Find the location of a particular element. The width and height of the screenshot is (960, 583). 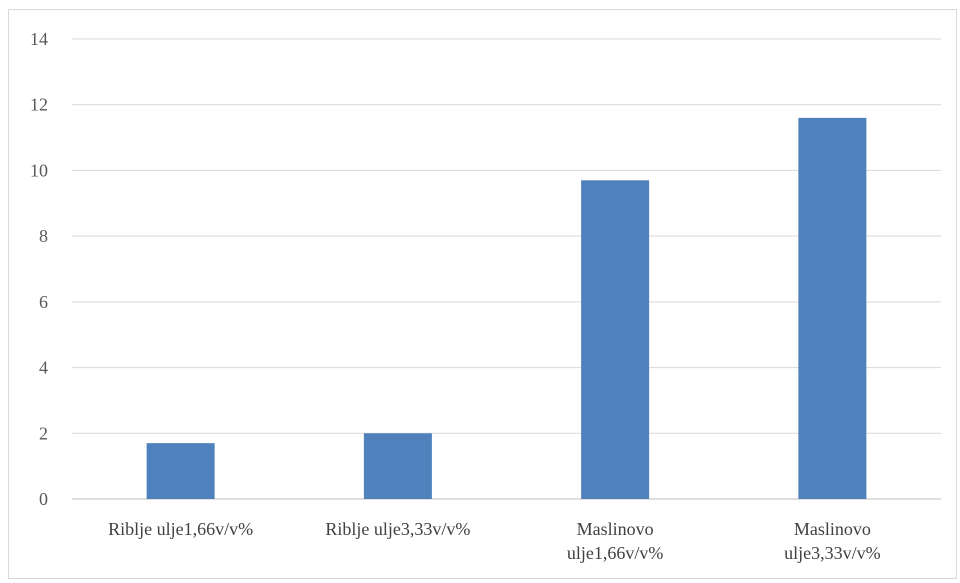

y-tick-label: 4 is located at coordinates (43, 368).